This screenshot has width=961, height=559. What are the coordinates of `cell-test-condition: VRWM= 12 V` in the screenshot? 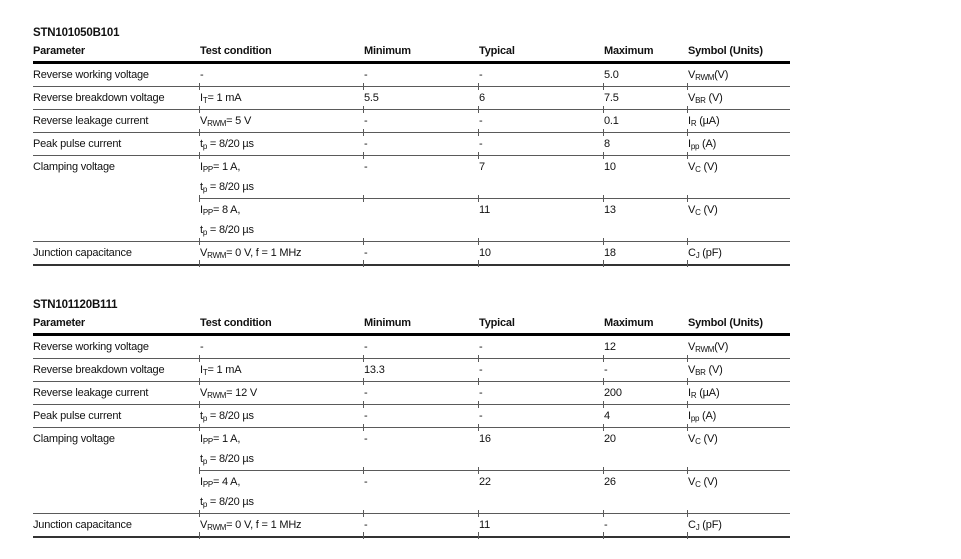 It's located at (281, 394).